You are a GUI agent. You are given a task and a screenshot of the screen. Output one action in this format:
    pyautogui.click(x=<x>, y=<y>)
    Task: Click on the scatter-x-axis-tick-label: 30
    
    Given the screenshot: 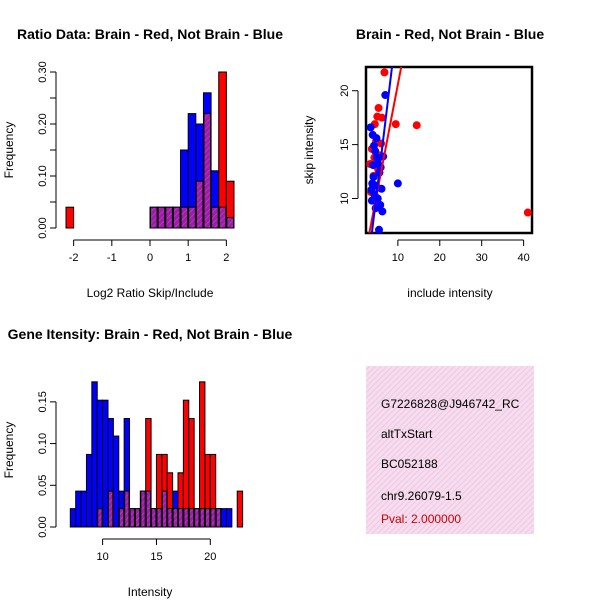 What is the action you would take?
    pyautogui.click(x=482, y=258)
    